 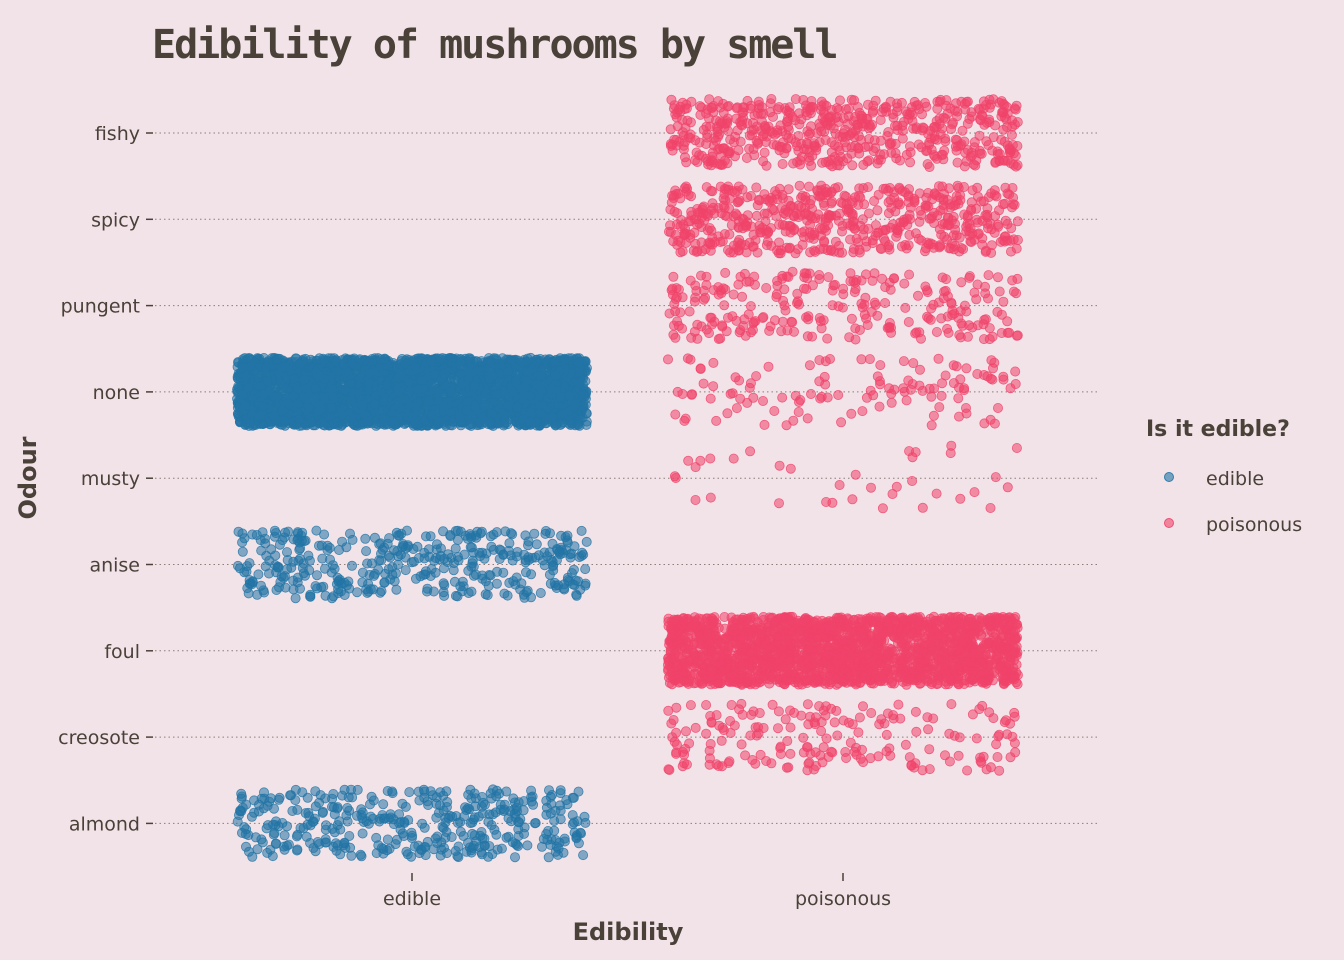 What do you see at coordinates (412, 391) in the screenshot?
I see `points-edible-none` at bounding box center [412, 391].